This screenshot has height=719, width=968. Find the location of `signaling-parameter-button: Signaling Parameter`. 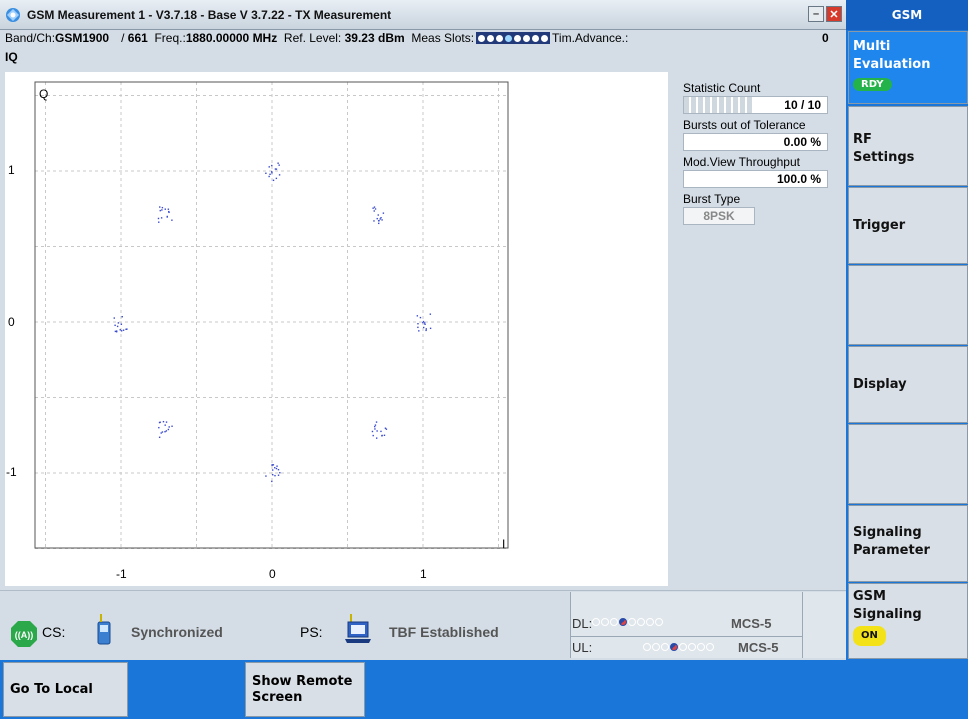

signaling-parameter-button: Signaling Parameter is located at coordinates (908, 543).